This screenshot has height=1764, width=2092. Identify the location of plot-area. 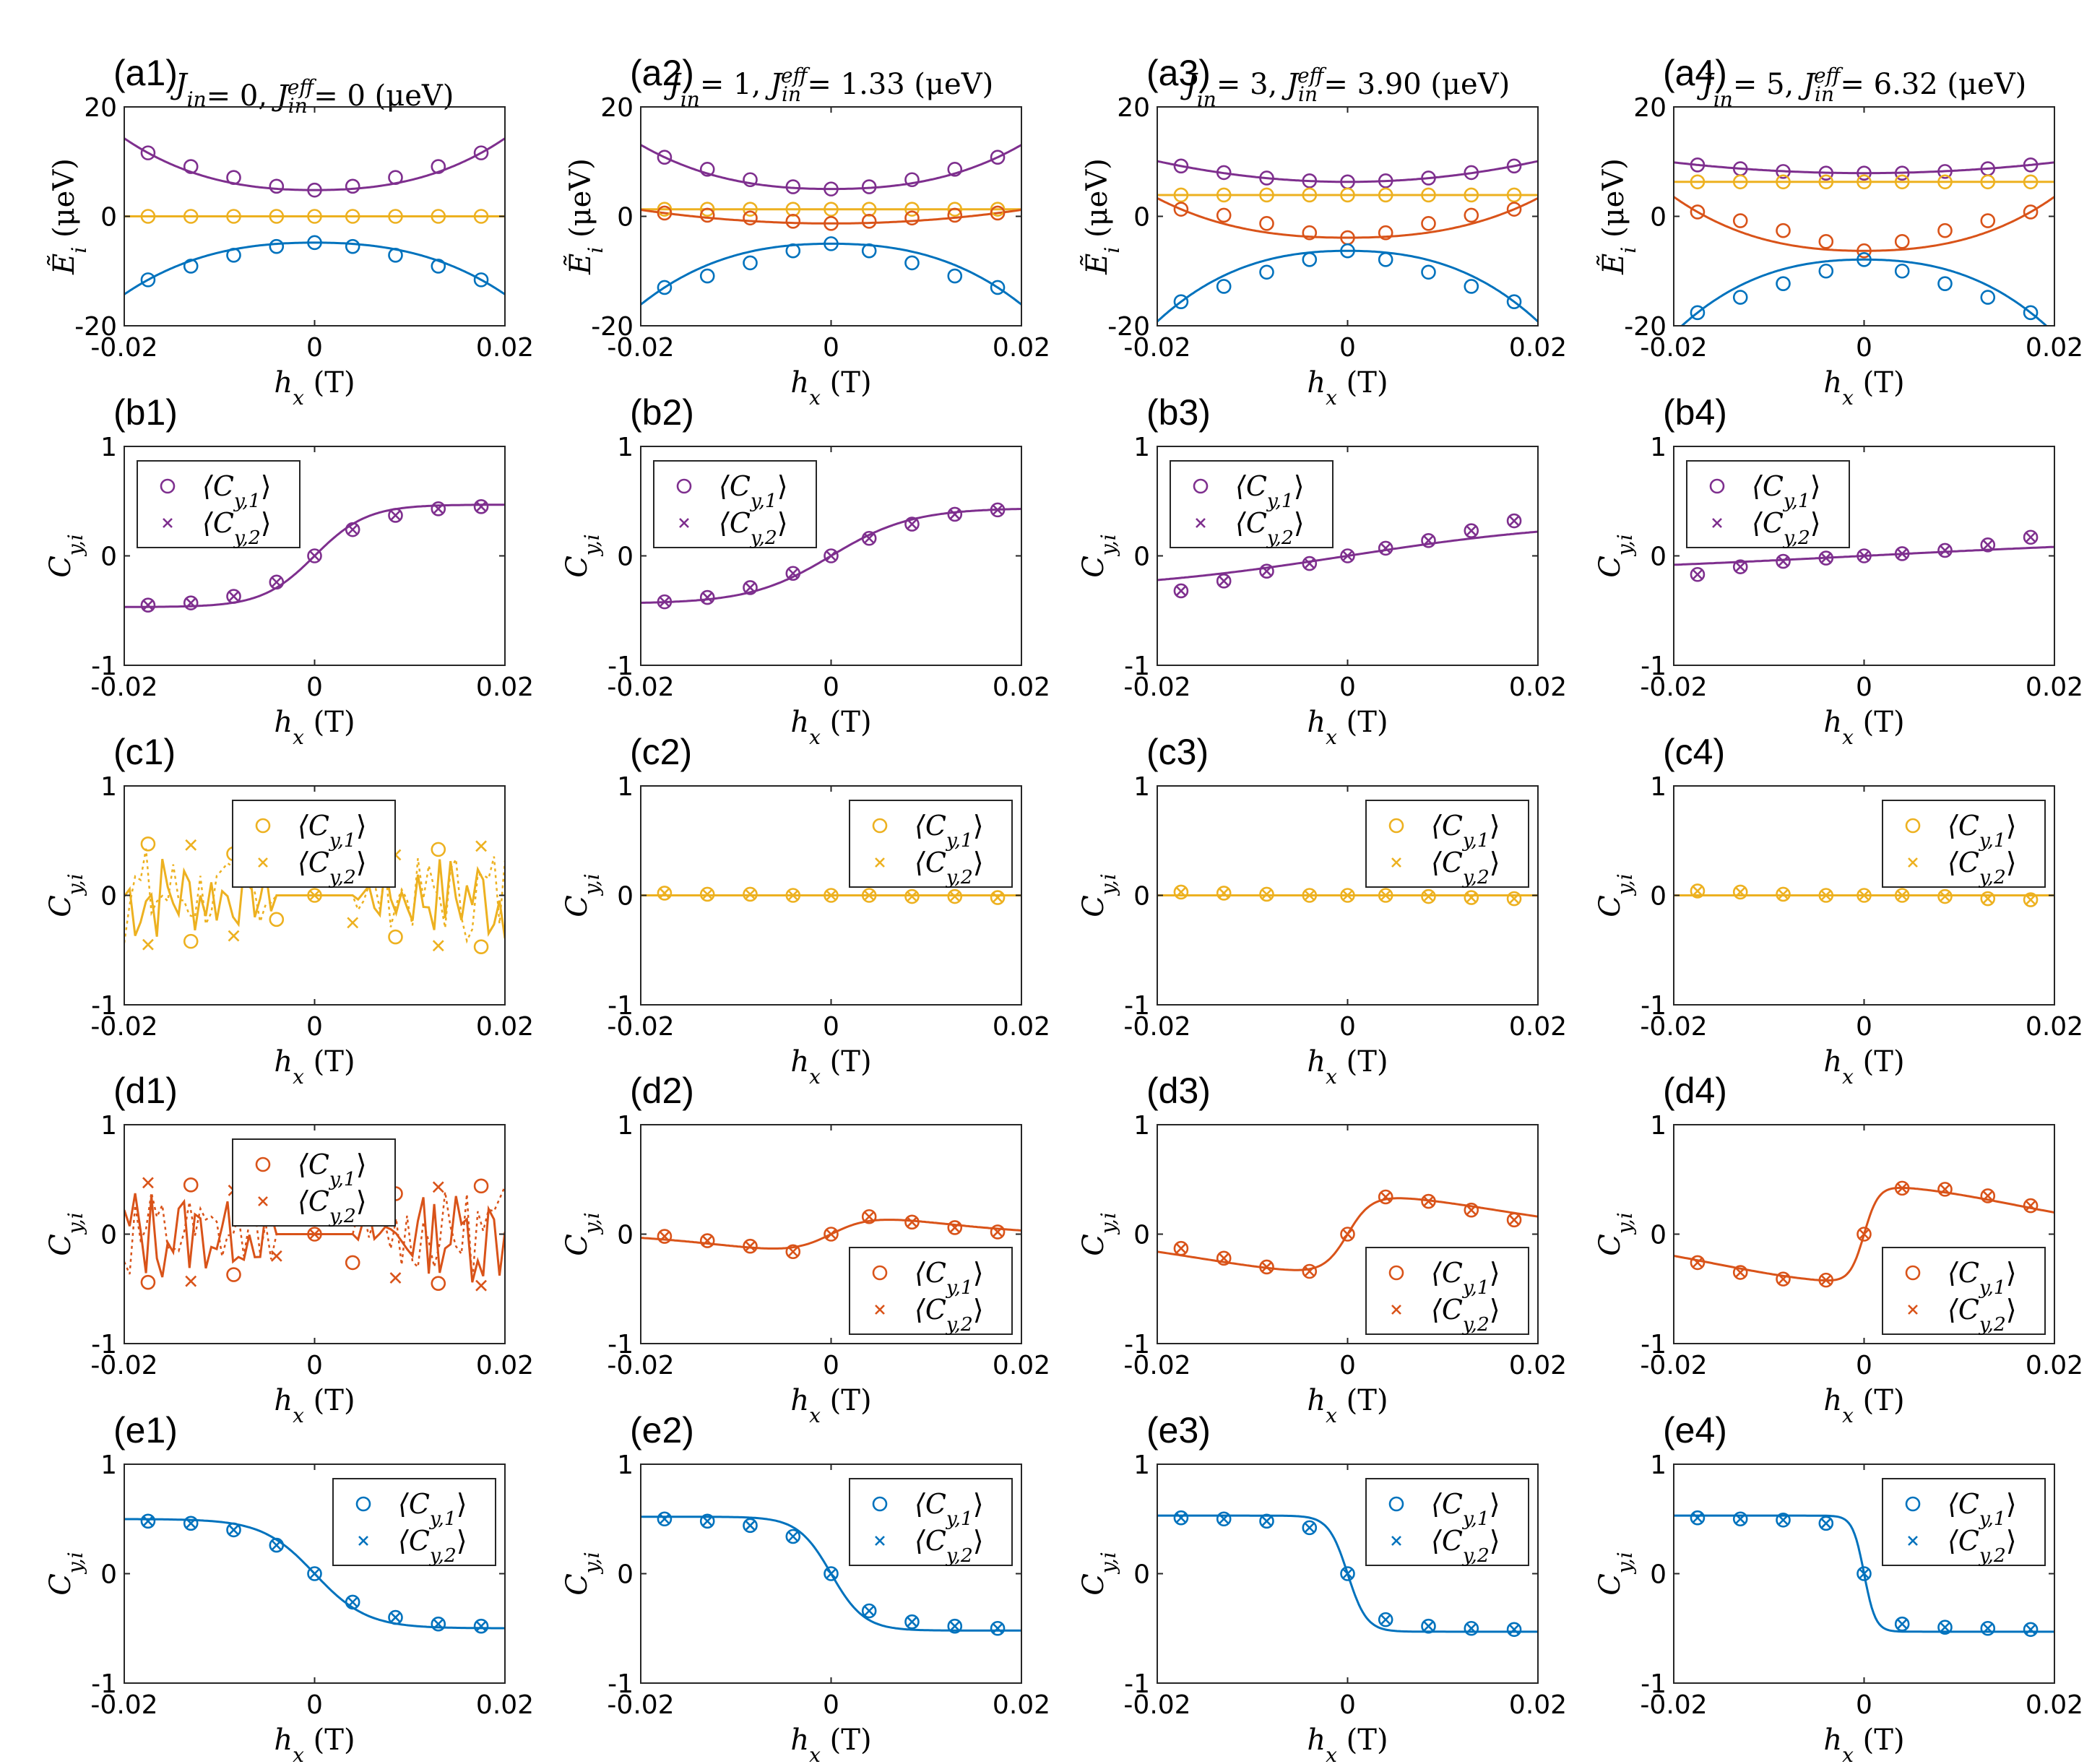
(831, 225).